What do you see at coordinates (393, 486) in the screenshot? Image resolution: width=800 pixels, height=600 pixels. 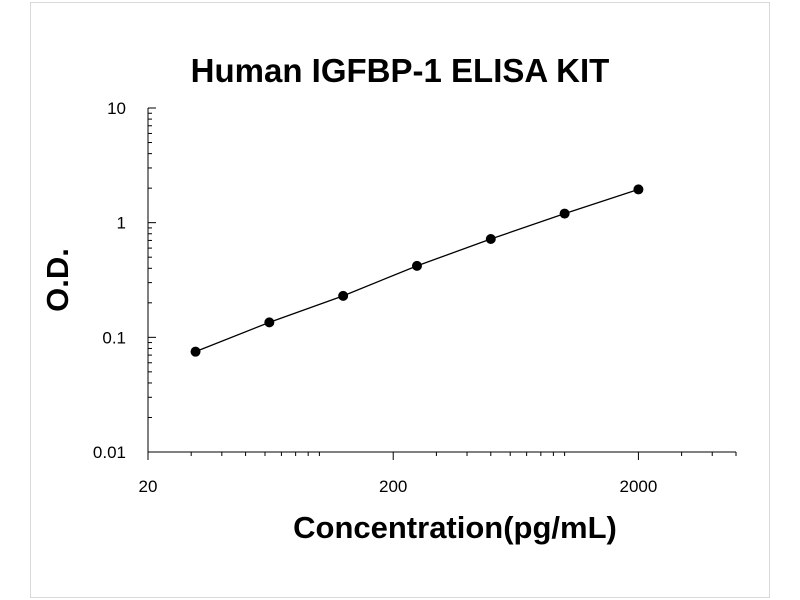 I see `x-tick-label: 200` at bounding box center [393, 486].